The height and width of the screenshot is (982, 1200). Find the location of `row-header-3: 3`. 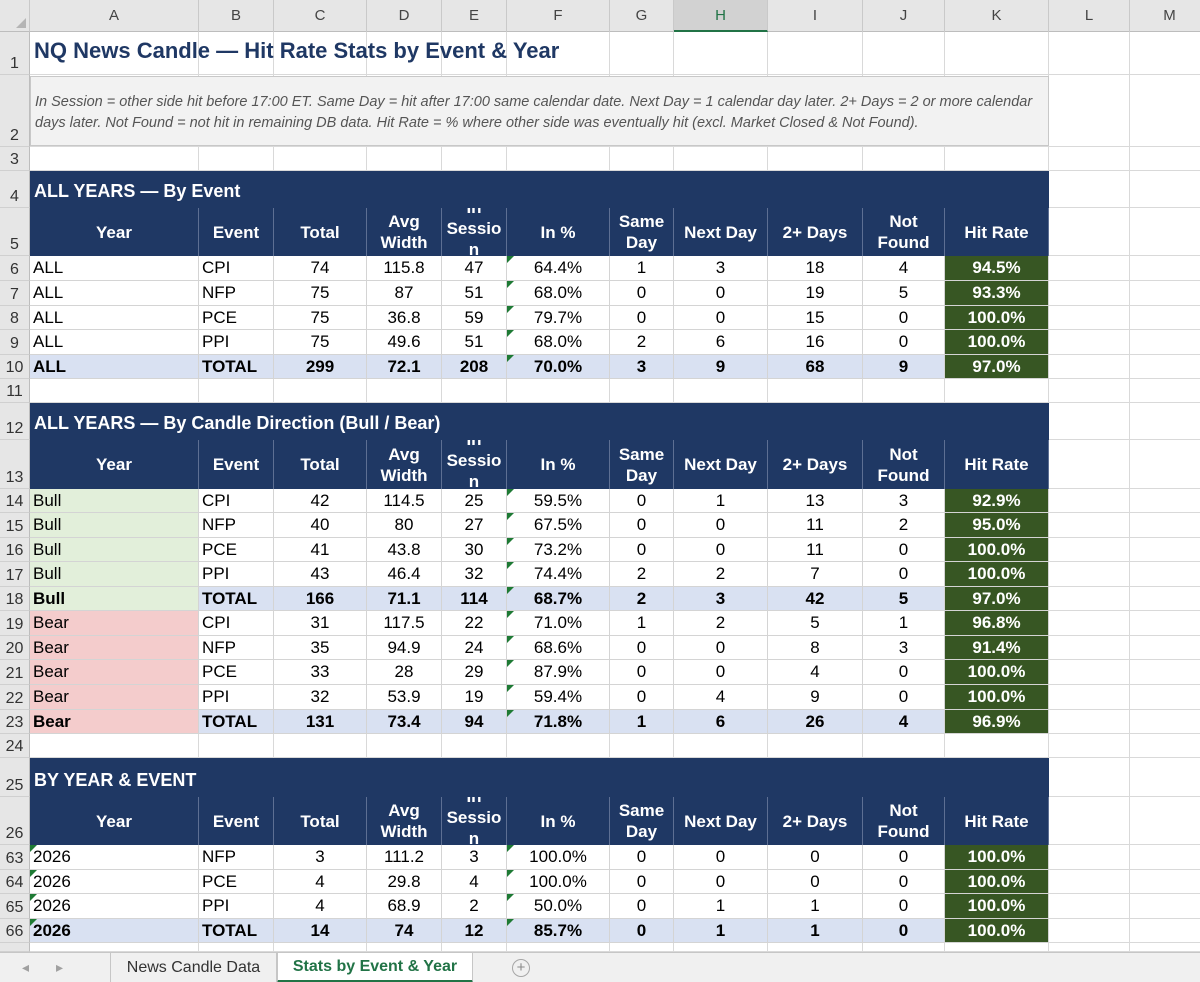

row-header-3: 3 is located at coordinates (15, 159).